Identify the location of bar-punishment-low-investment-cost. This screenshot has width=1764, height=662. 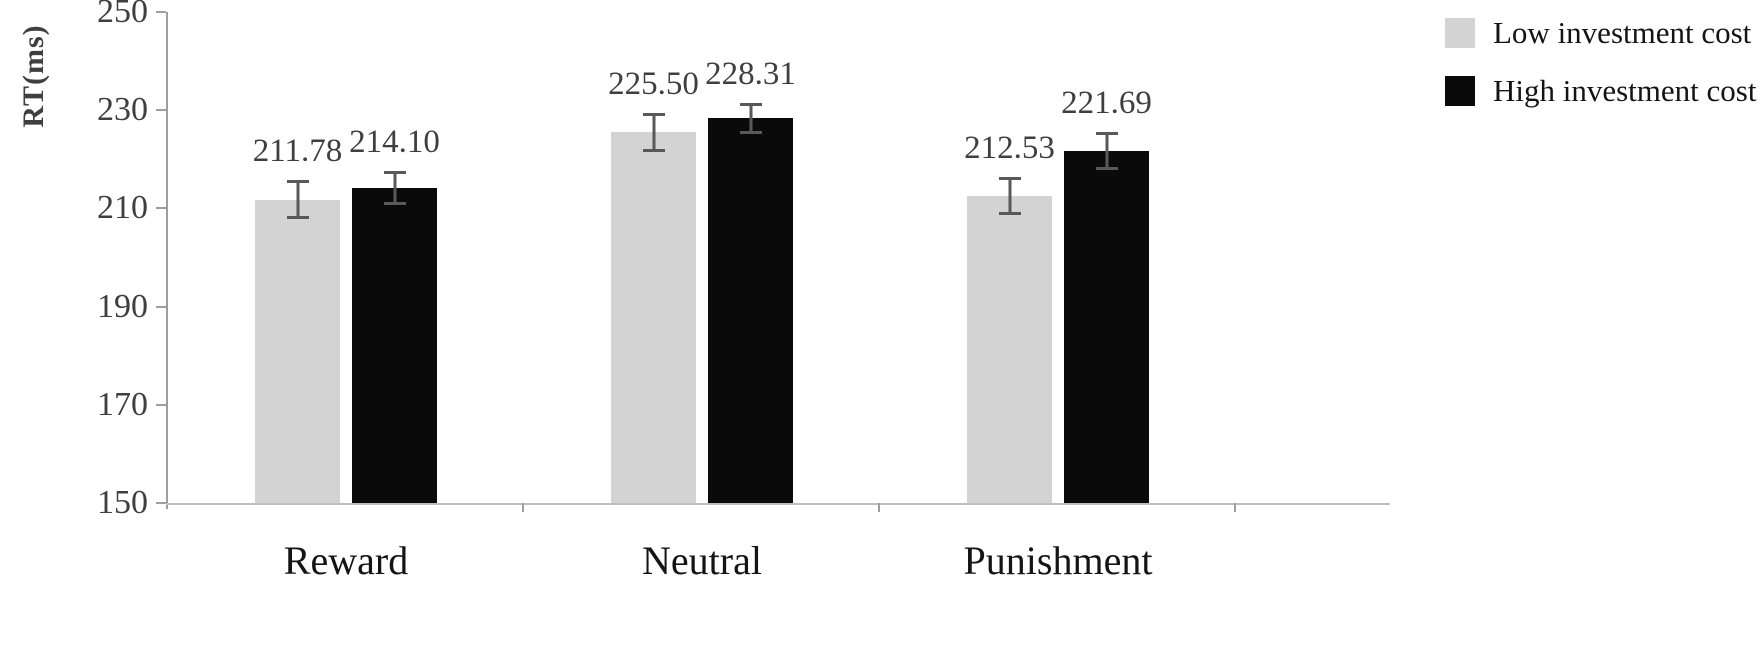
(1009, 349).